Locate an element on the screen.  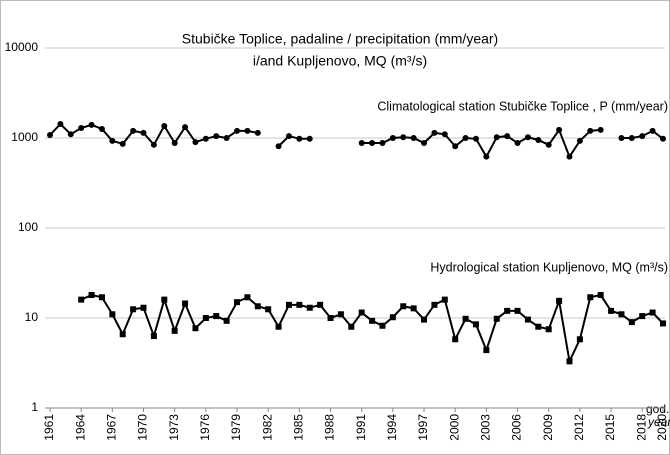
x-tick-label: 1994 is located at coordinates (392, 427).